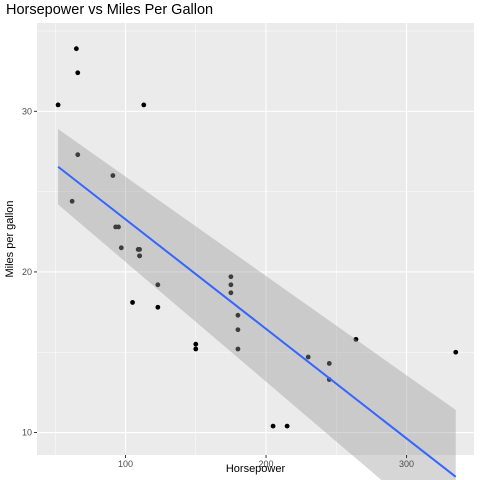 This screenshot has height=480, width=480. What do you see at coordinates (27, 433) in the screenshot?
I see `y-tick-label: 10` at bounding box center [27, 433].